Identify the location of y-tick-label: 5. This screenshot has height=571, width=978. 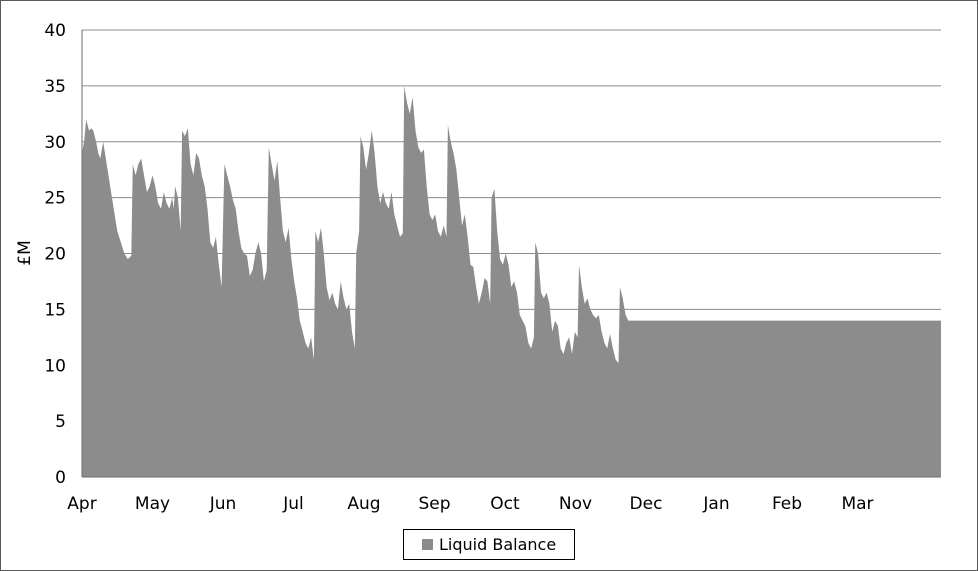
(60, 422).